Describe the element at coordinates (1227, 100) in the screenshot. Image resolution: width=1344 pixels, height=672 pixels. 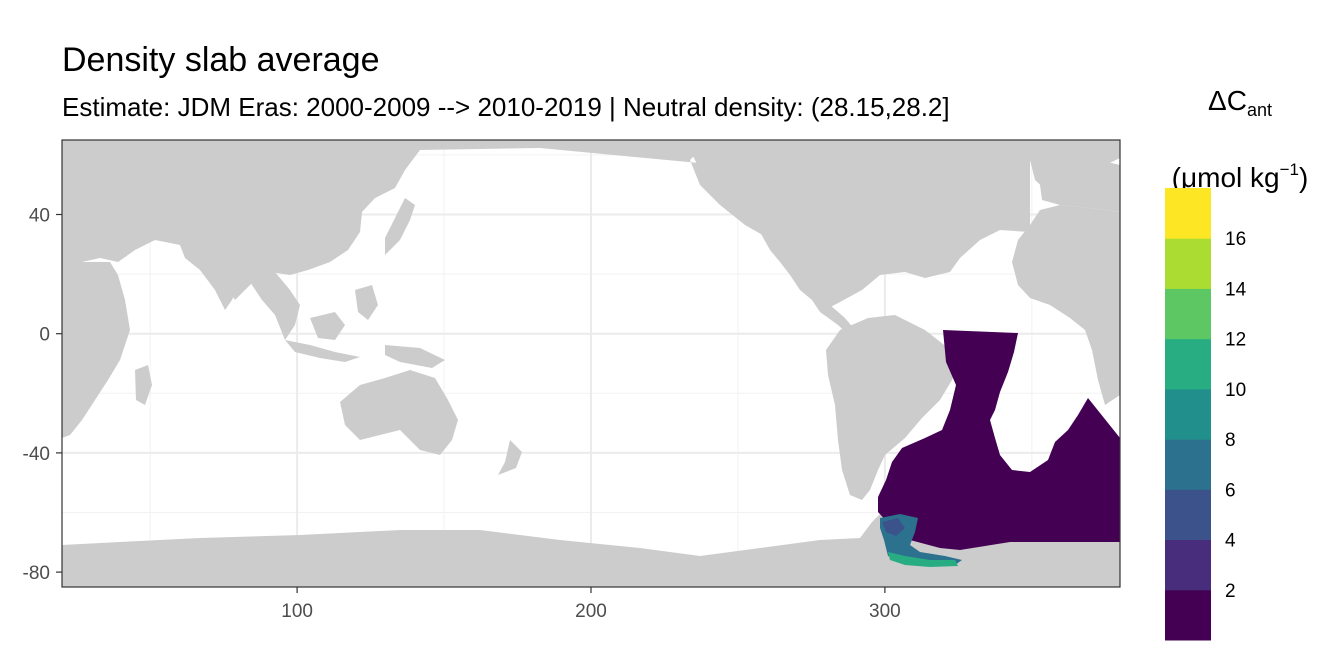
I see `legend-title-main: ΔC` at that location.